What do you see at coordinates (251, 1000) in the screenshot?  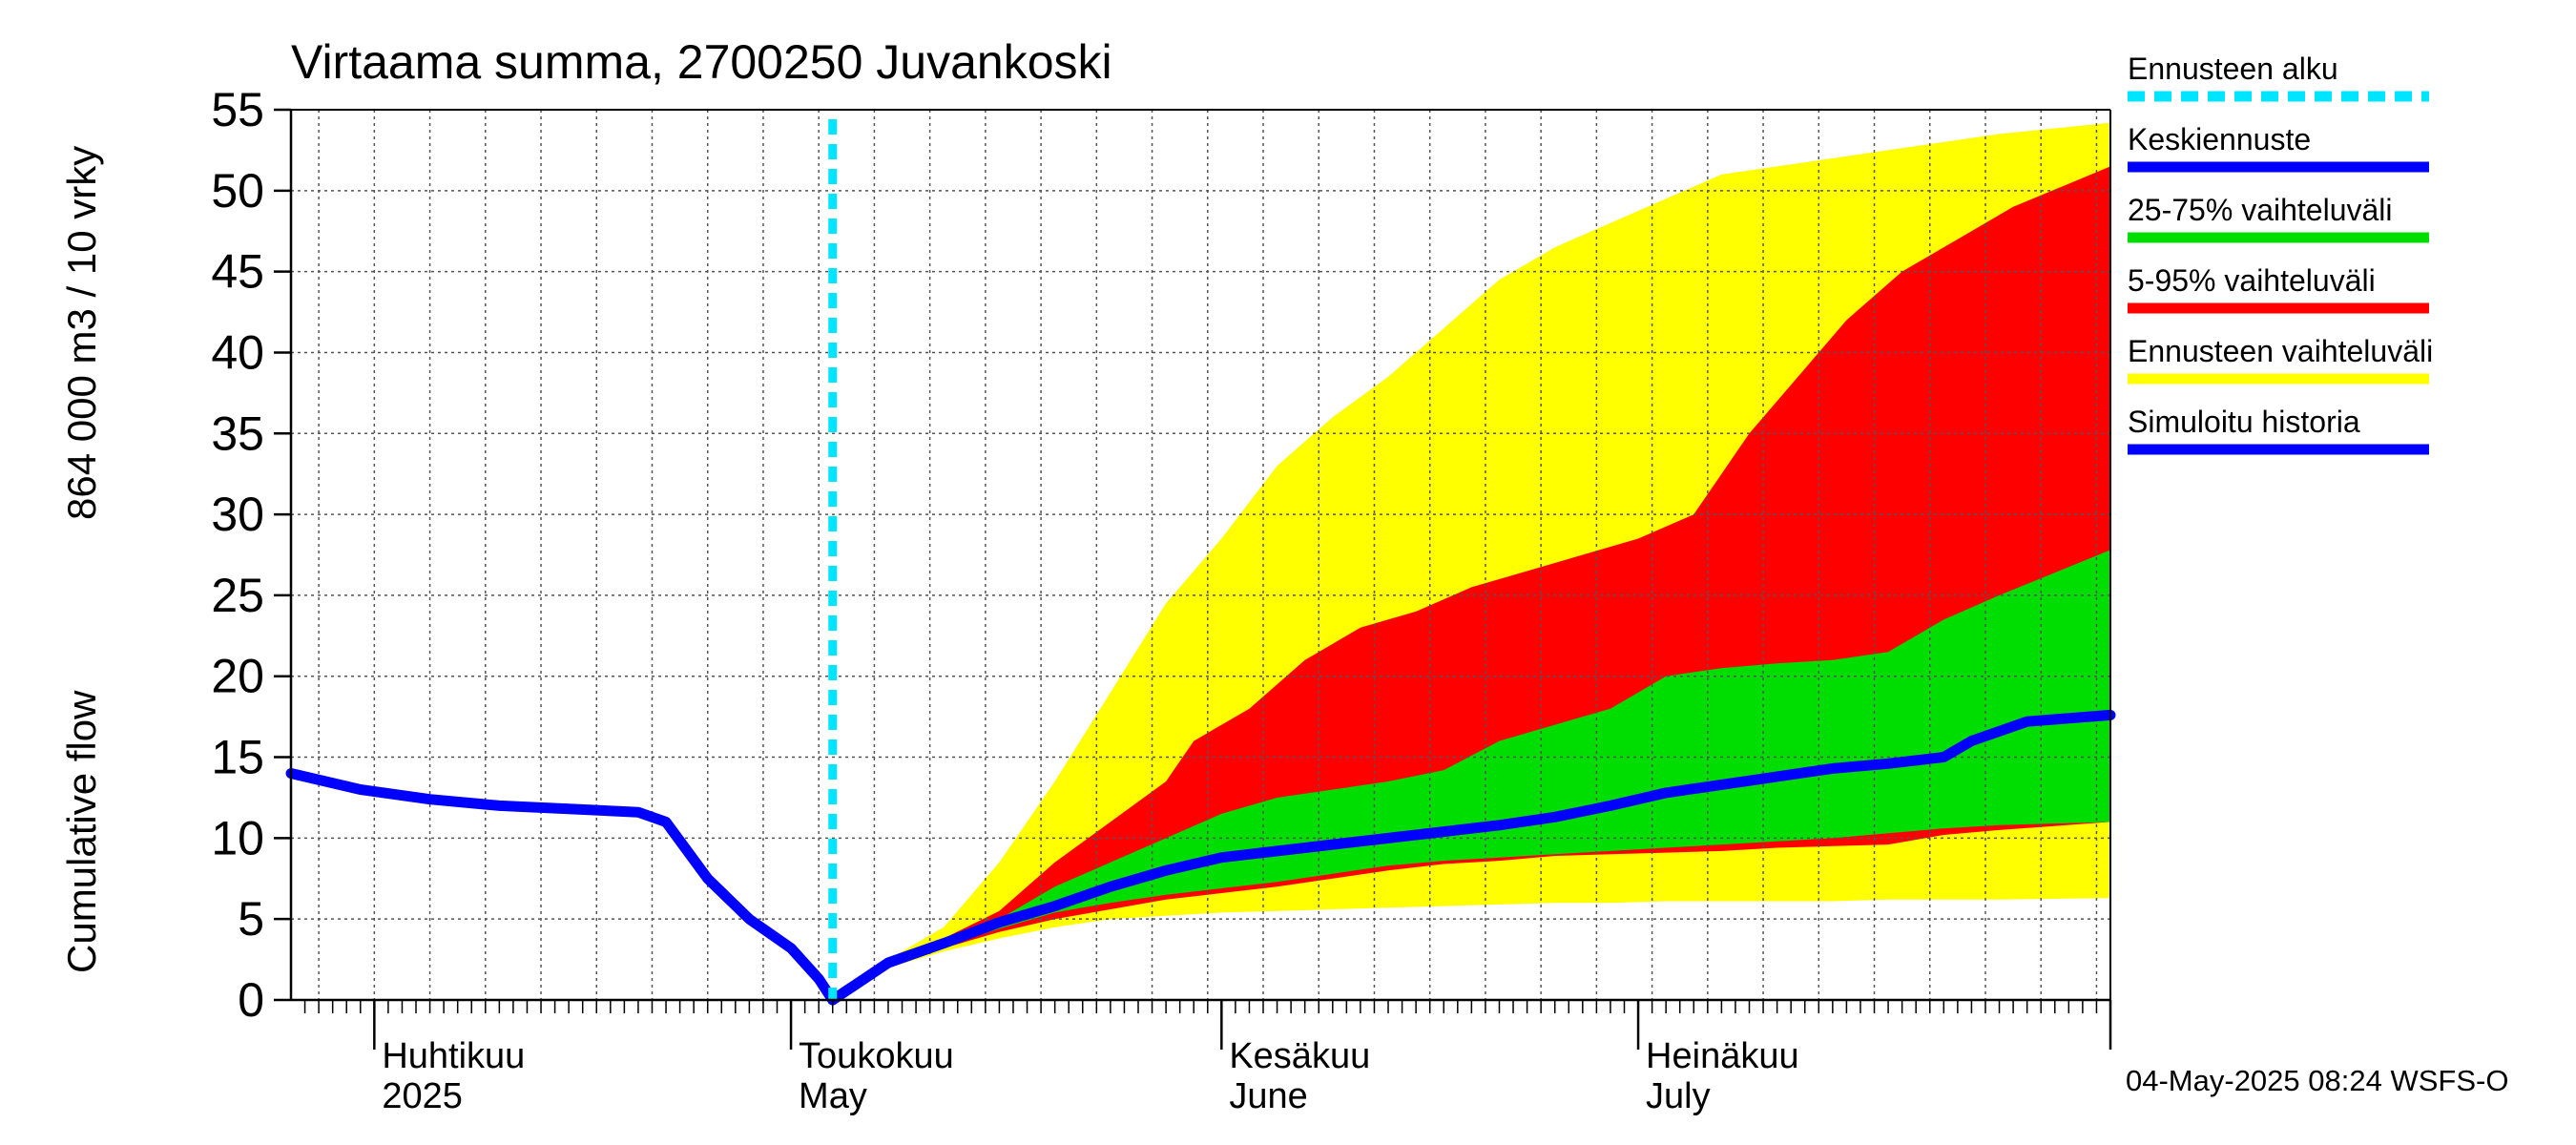 I see `y-tick-label: 0` at bounding box center [251, 1000].